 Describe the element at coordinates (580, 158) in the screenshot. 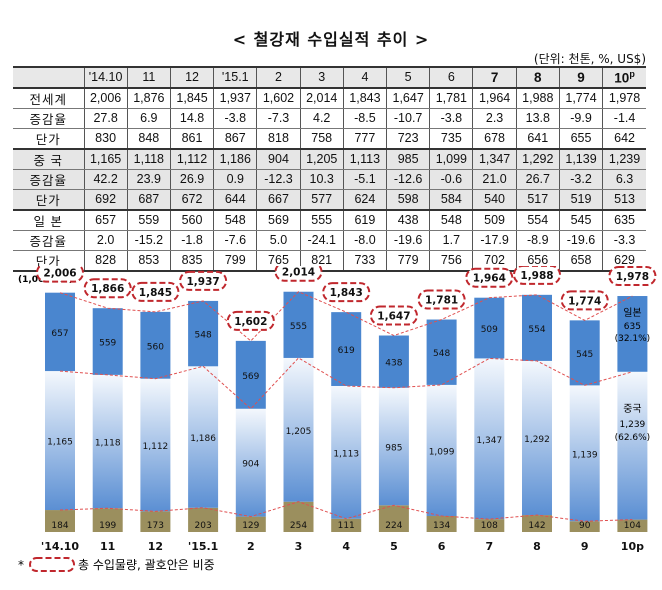

I see `table-cell: 1,139` at that location.